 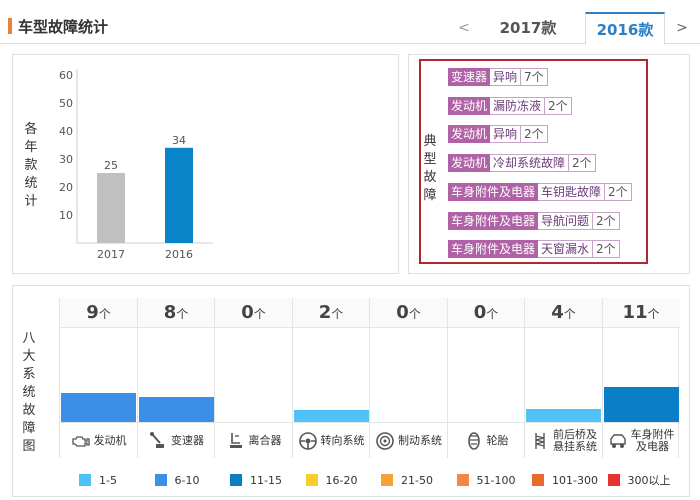 I want to click on next-arrow-button: >, so click(x=682, y=28).